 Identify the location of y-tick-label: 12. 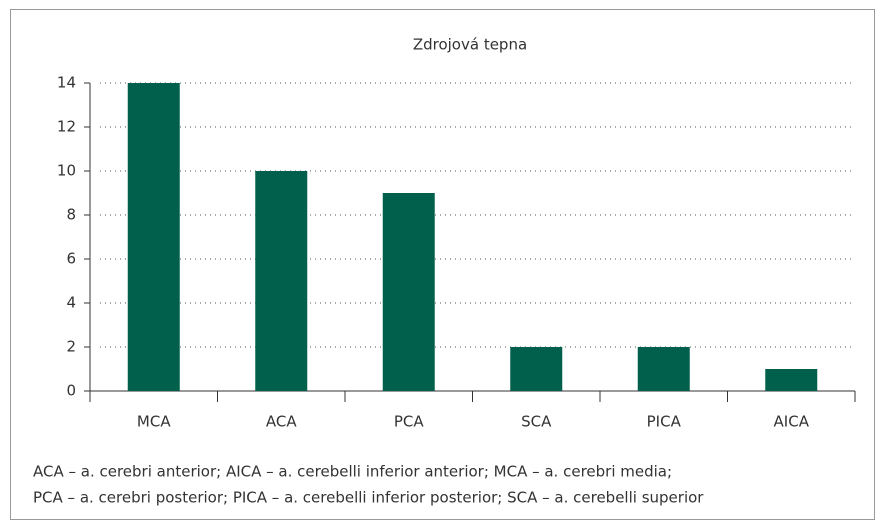
(66, 127).